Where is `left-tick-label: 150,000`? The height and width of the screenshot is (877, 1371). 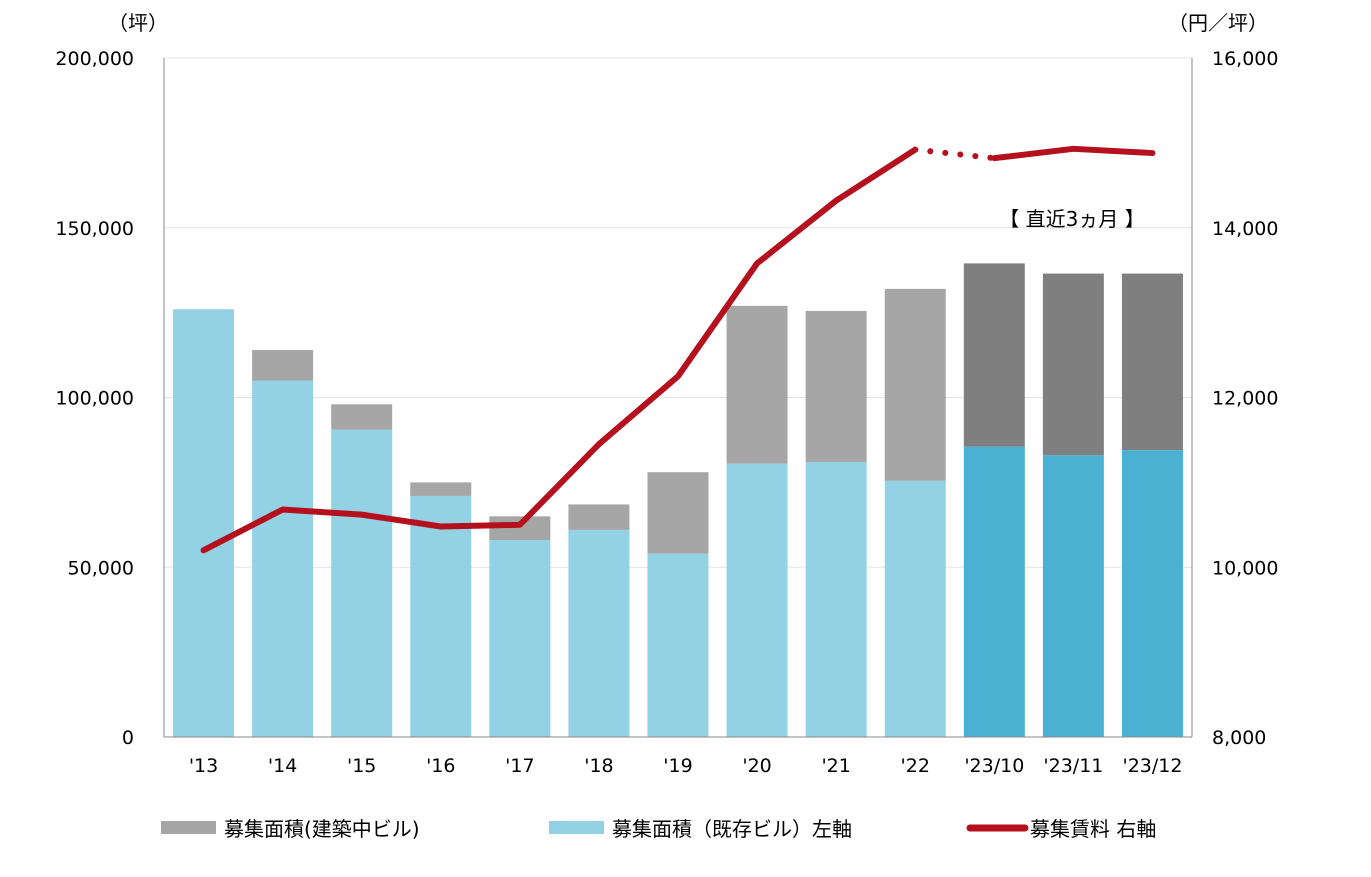
left-tick-label: 150,000 is located at coordinates (94, 229).